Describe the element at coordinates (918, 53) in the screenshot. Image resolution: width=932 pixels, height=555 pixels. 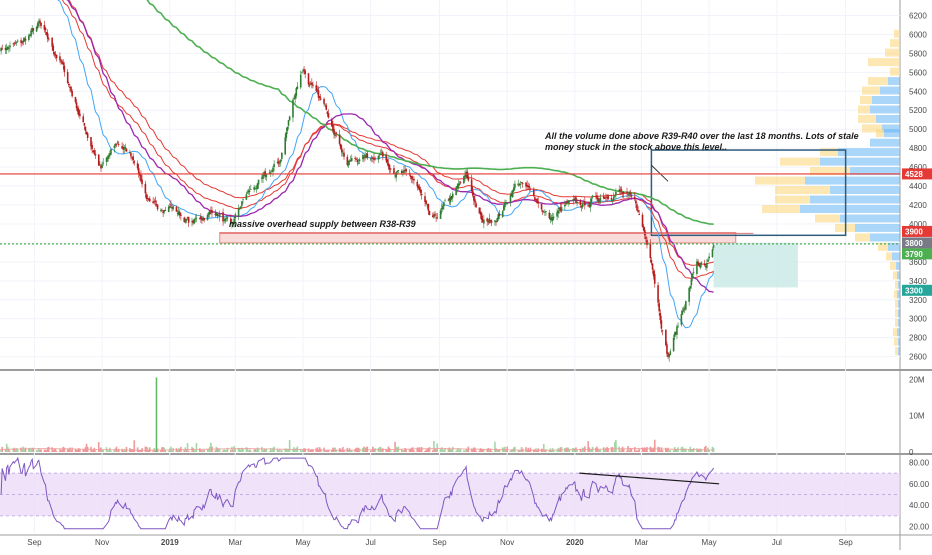
I see `y-tick-label: 5800` at that location.